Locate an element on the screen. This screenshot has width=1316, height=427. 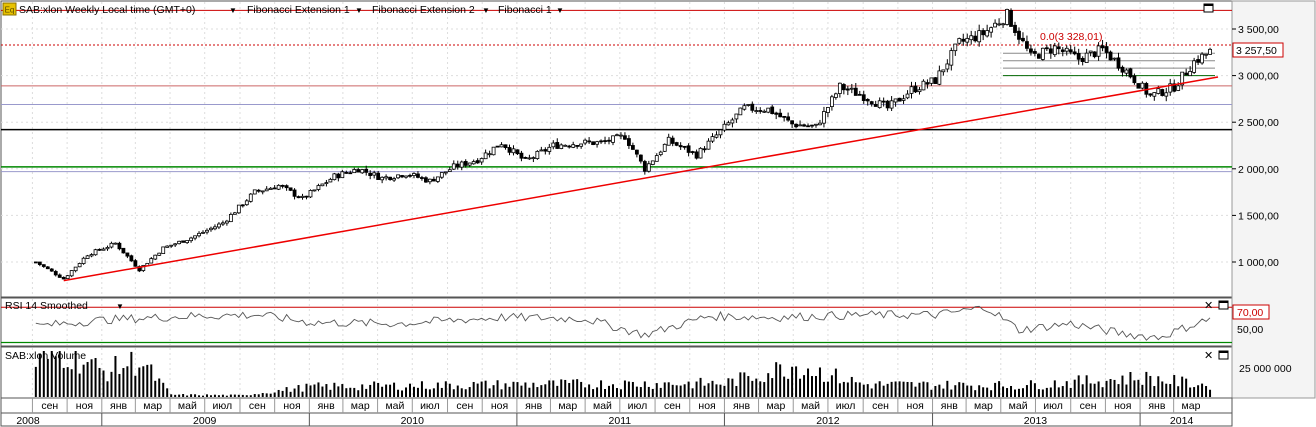
indicator-label-fib-ext-2: Fibonacci Extension 2 is located at coordinates (423, 10).